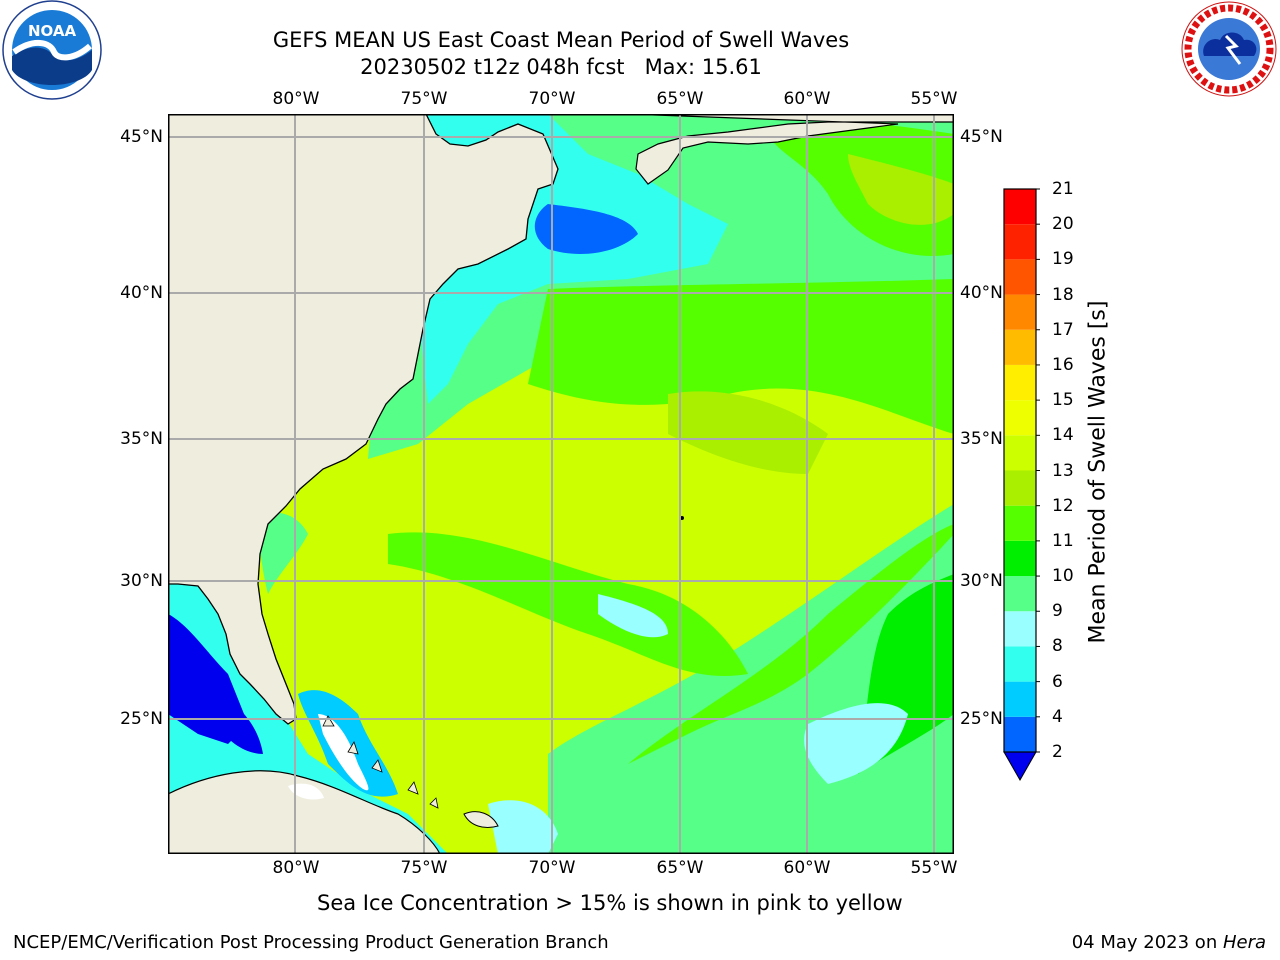 This screenshot has height=960, width=1280. I want to click on swell-pocket-interior-cyan, so click(633, 616).